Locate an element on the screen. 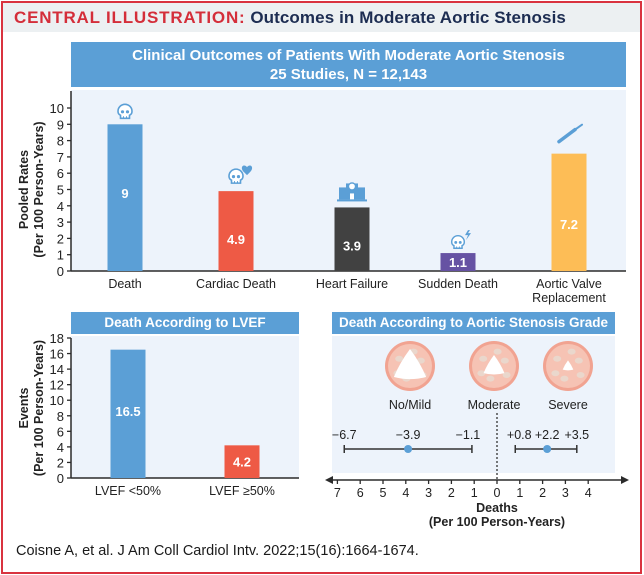 The image size is (644, 575). bar-value-label: 4.9 is located at coordinates (236, 239).